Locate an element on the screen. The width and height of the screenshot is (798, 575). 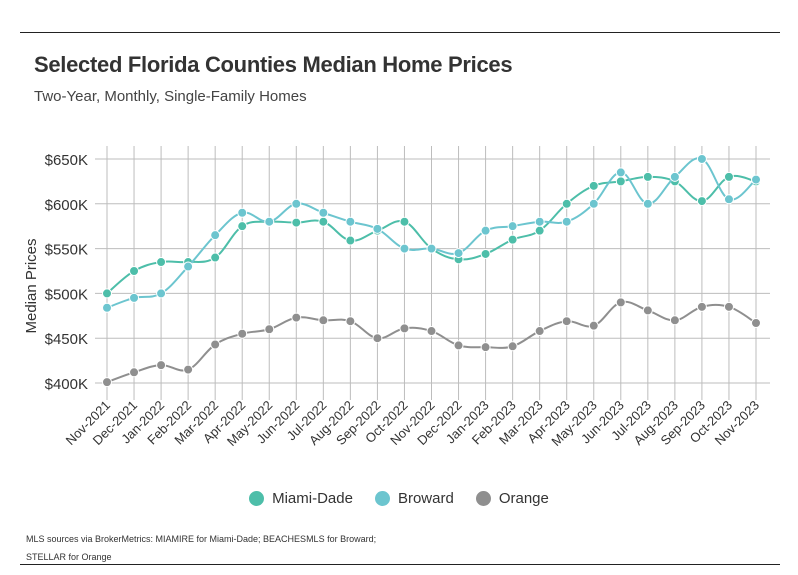
y-tick-label: $650K is located at coordinates (66, 160).